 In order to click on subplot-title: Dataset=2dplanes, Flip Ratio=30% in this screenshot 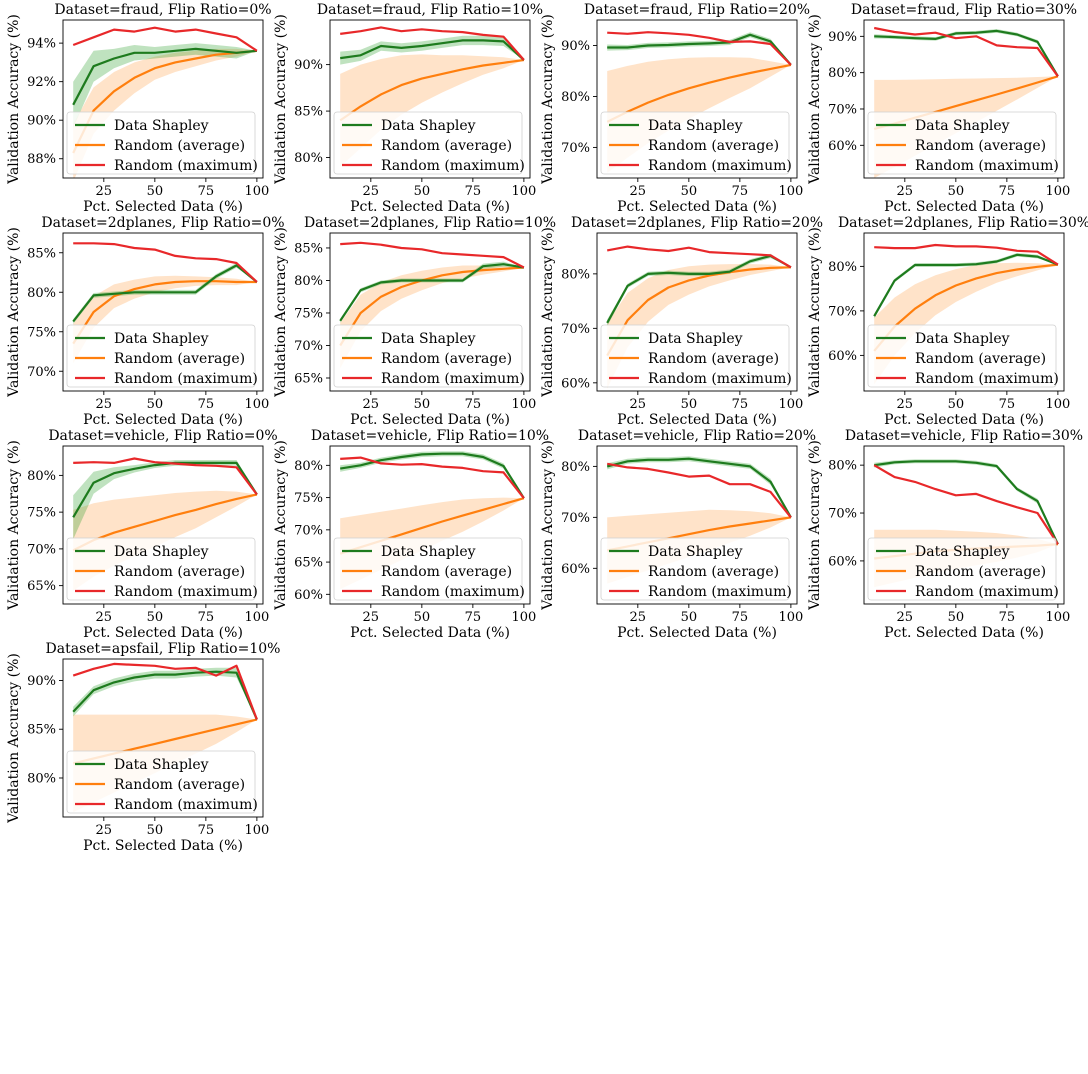, I will do `click(963, 223)`.